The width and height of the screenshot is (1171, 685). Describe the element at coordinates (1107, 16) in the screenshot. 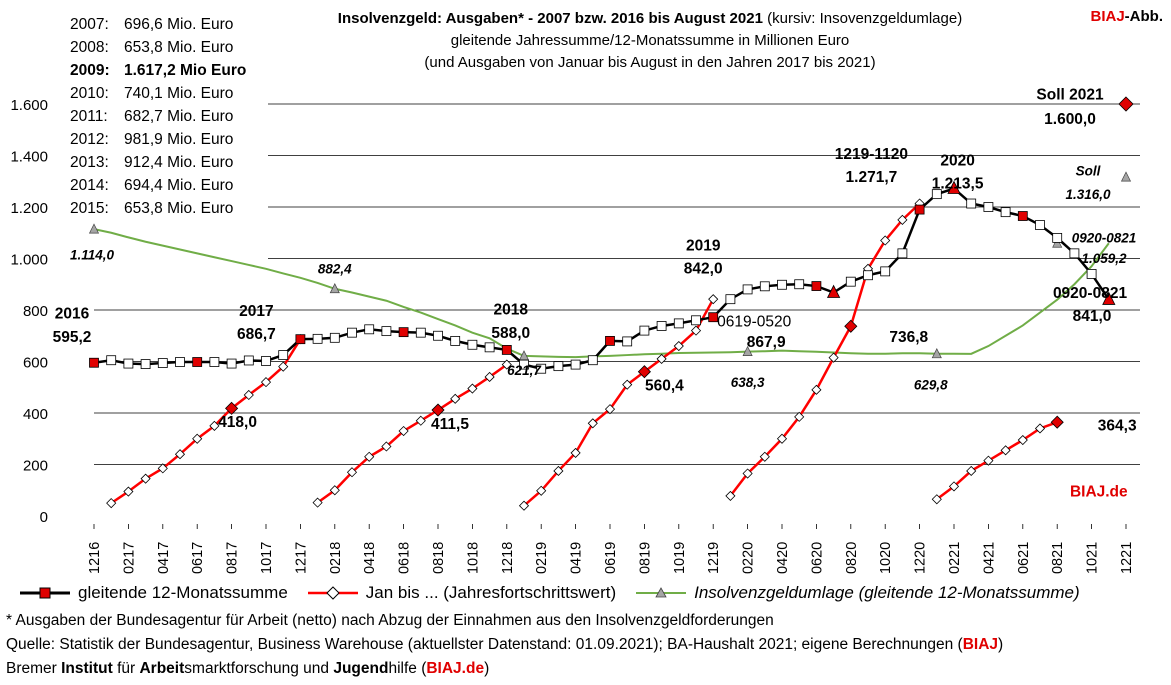

I see `brand-red: BIAJ` at that location.